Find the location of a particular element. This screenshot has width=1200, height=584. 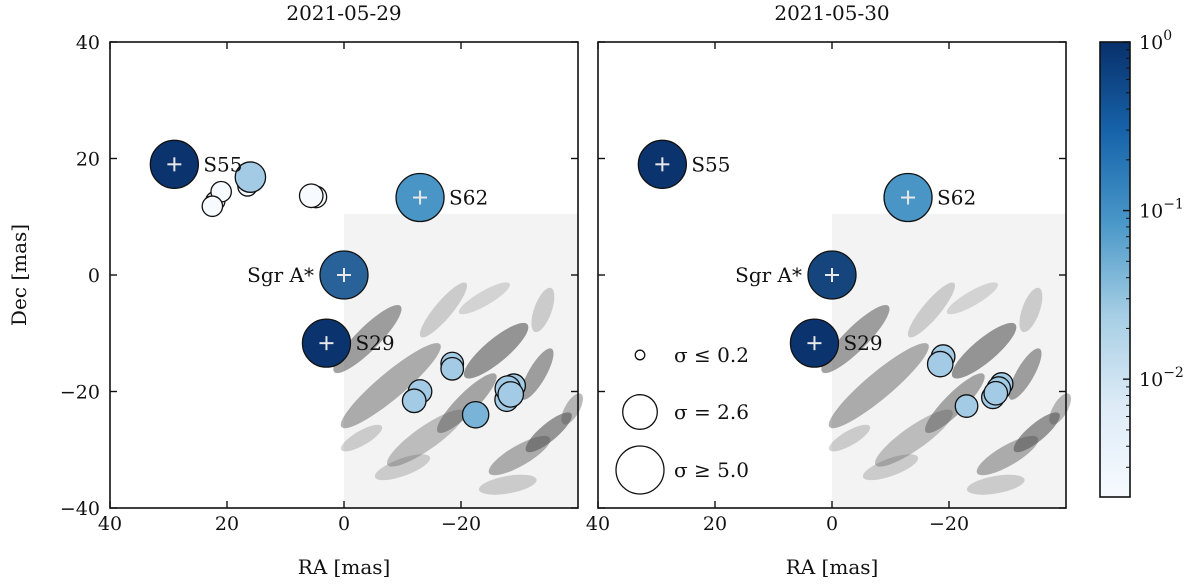

y-tick-label: −40 is located at coordinates (80, 509).